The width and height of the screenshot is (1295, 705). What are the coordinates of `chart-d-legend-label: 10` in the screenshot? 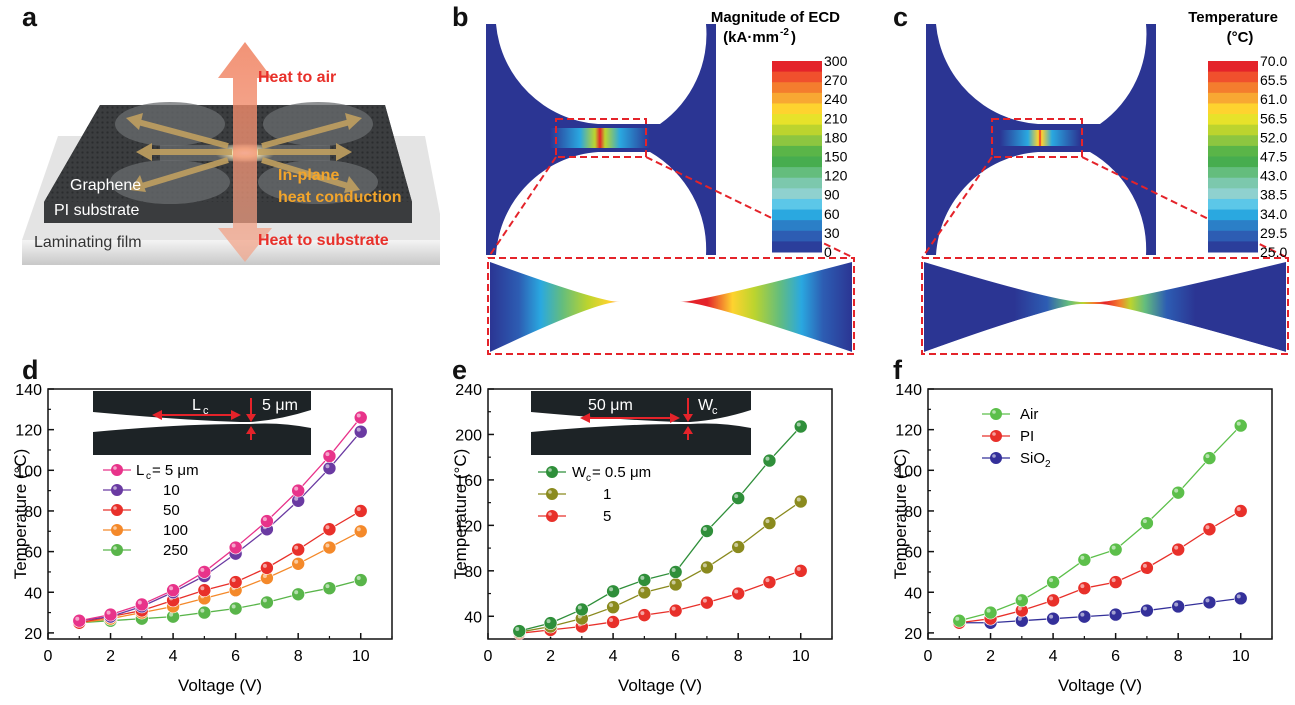 It's located at (171, 490).